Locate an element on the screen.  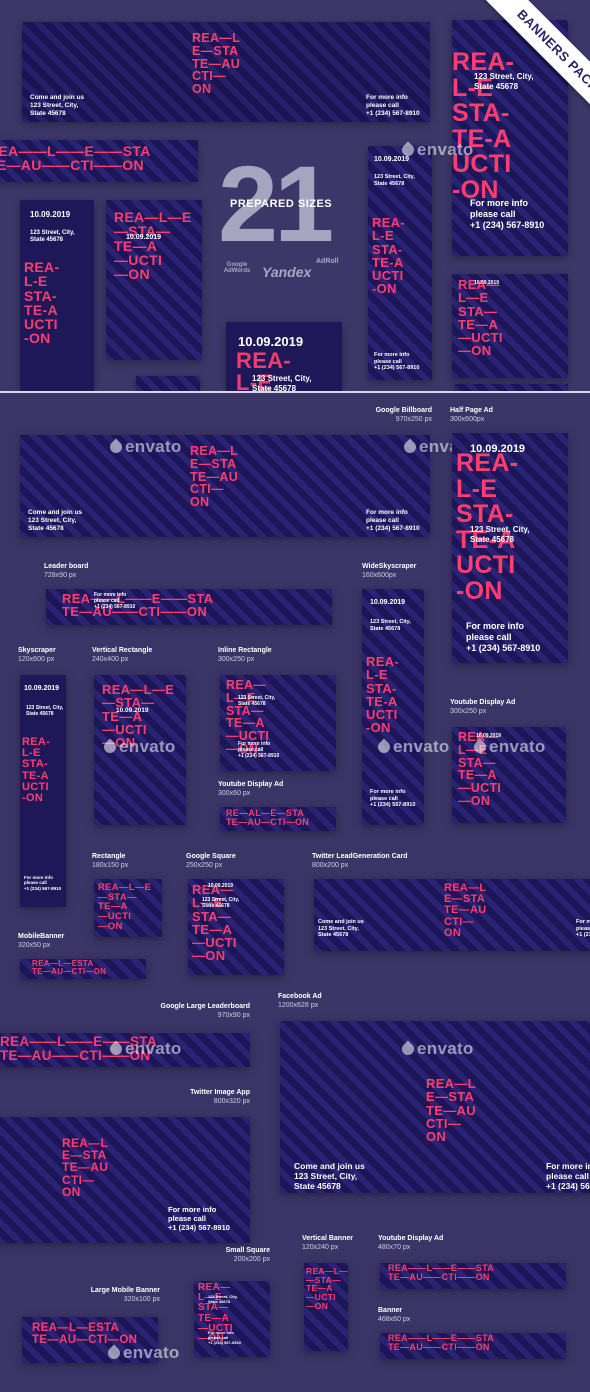
label-twitter-image-app: Twitter Image App 800x320 px is located at coordinates (220, 1097).